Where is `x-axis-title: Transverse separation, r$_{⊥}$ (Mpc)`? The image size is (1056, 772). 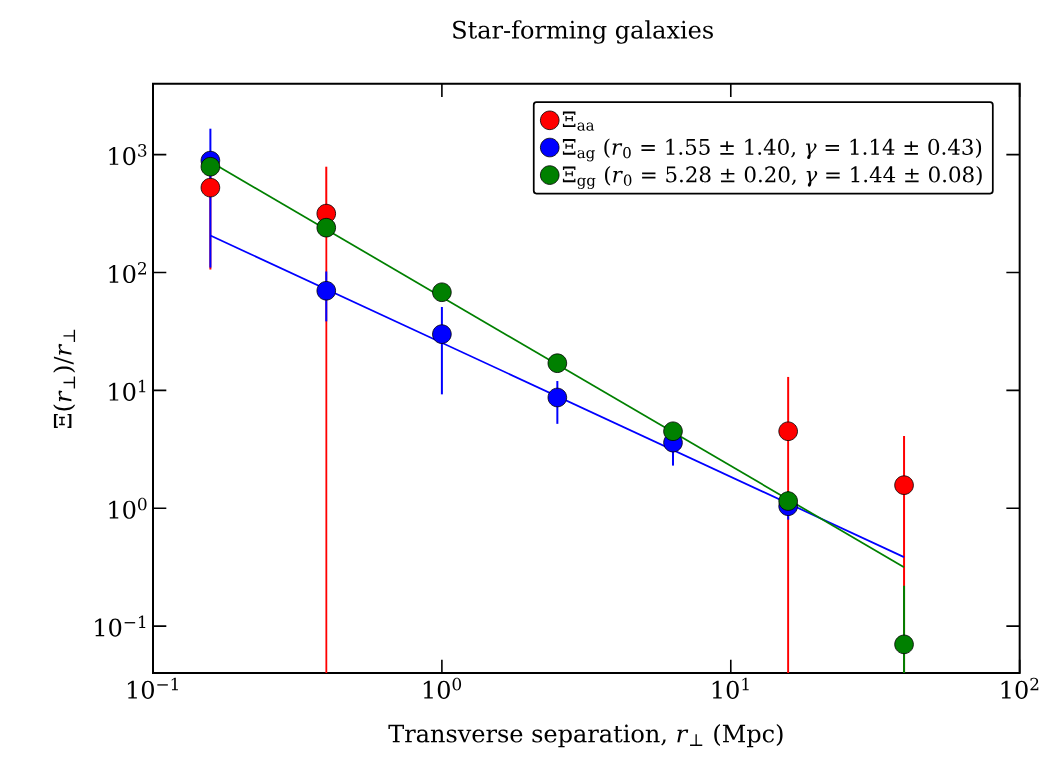 x-axis-title: Transverse separation, r$_{⊥}$ (Mpc) is located at coordinates (585, 736).